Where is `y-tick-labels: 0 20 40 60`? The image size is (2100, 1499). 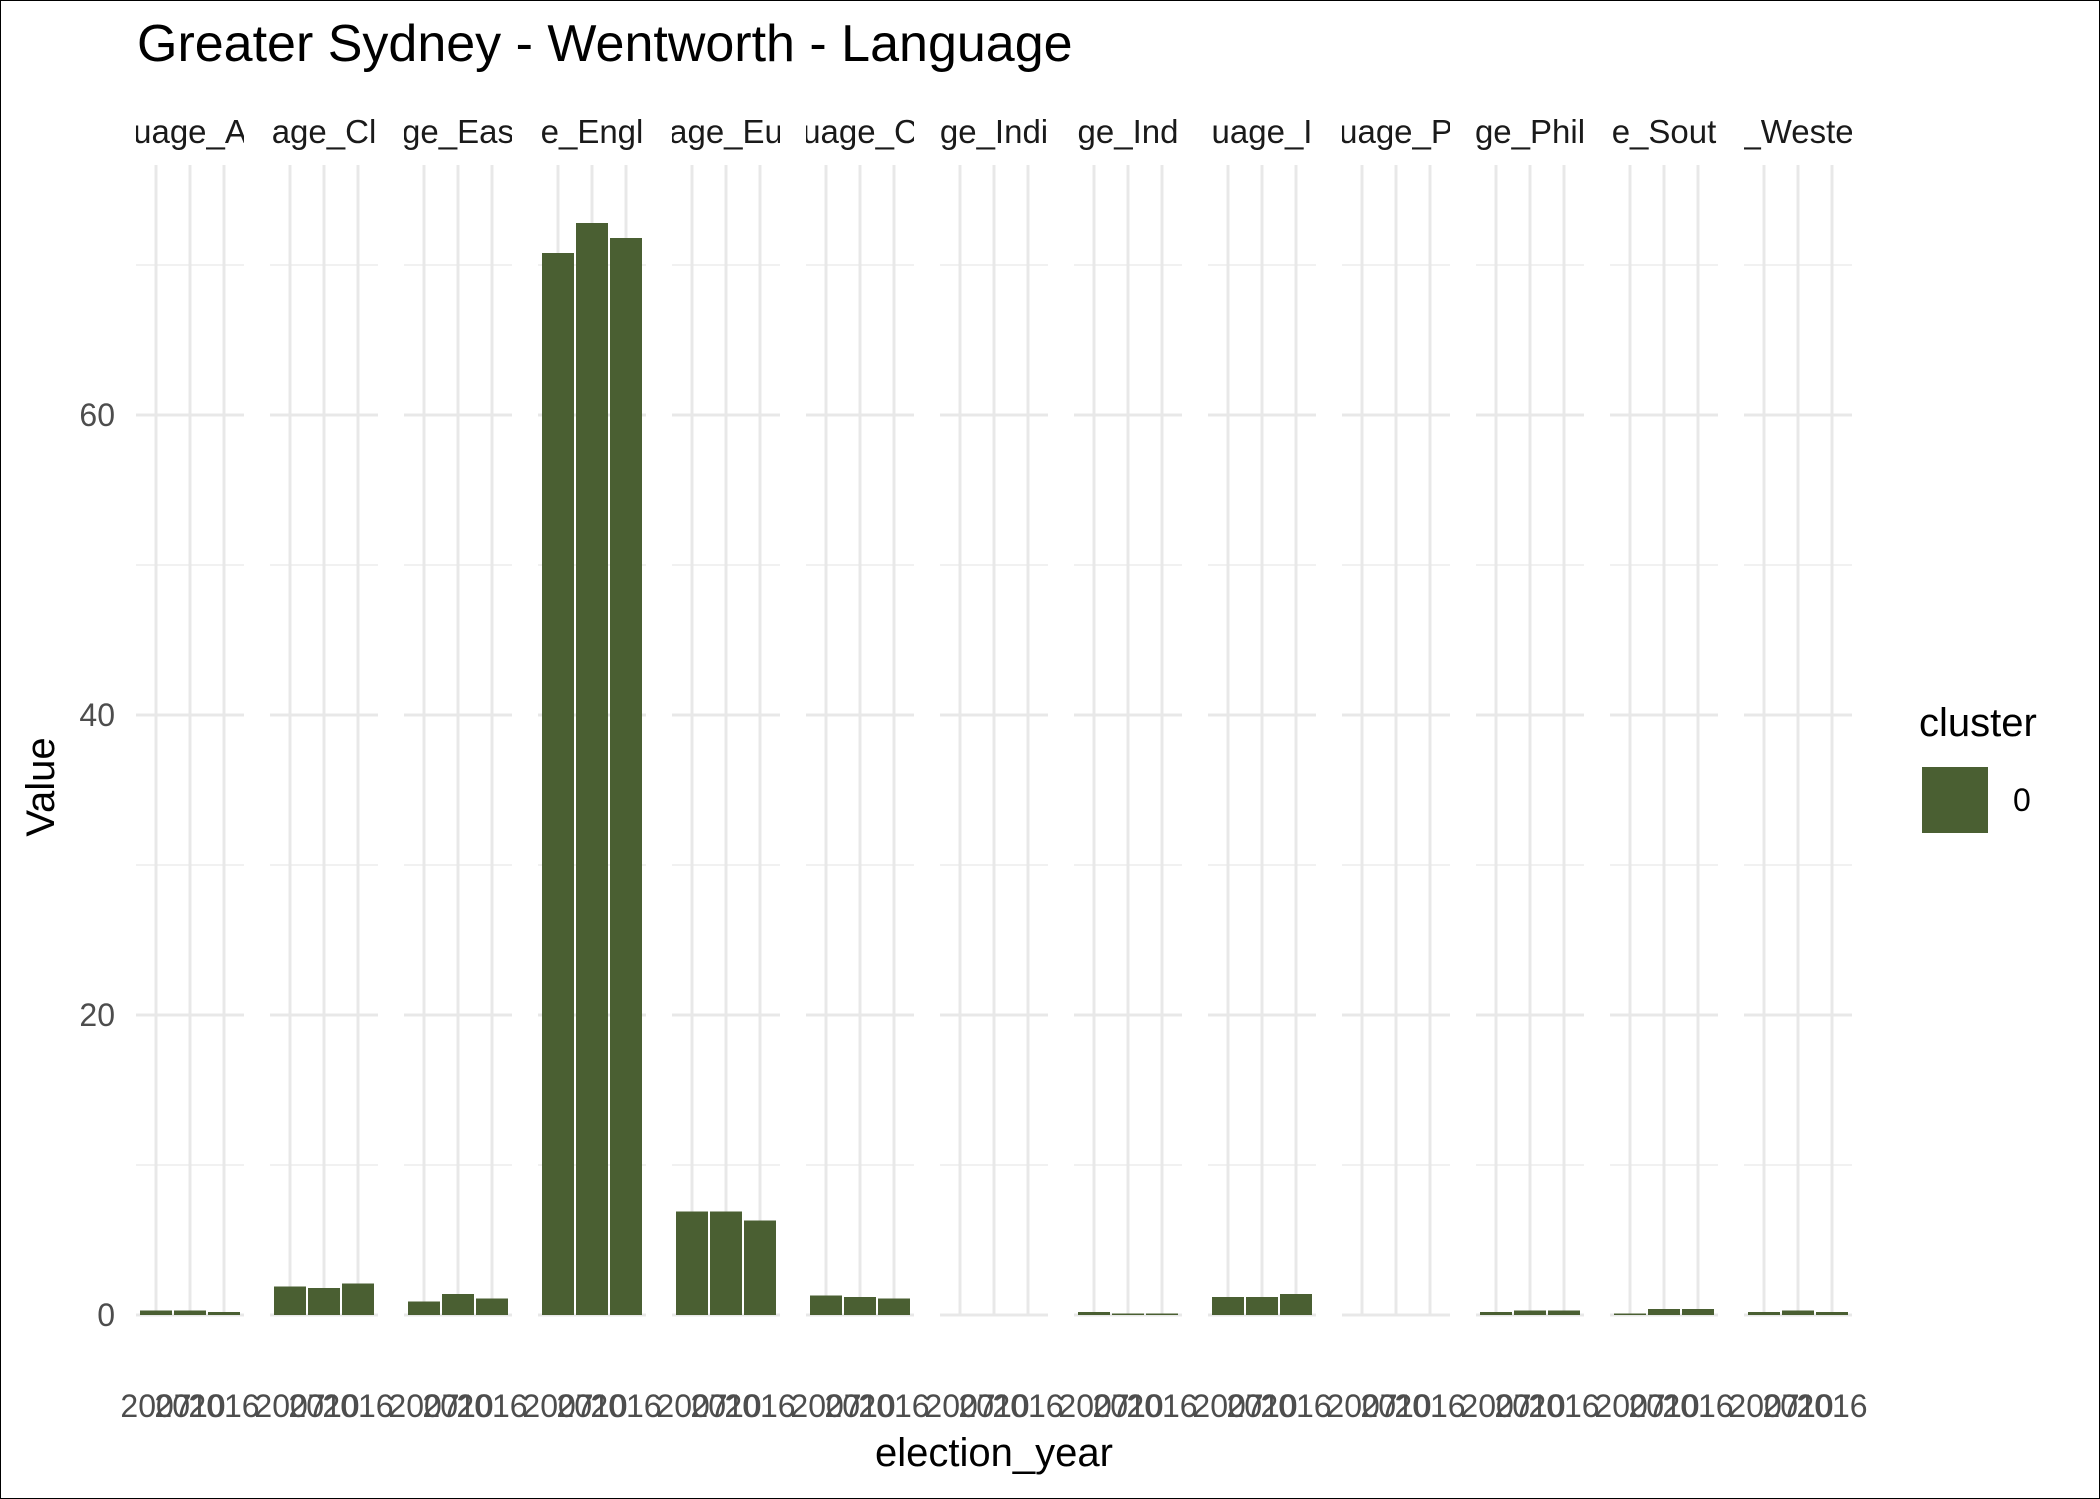 y-tick-labels: 0 20 40 60 is located at coordinates (97, 865).